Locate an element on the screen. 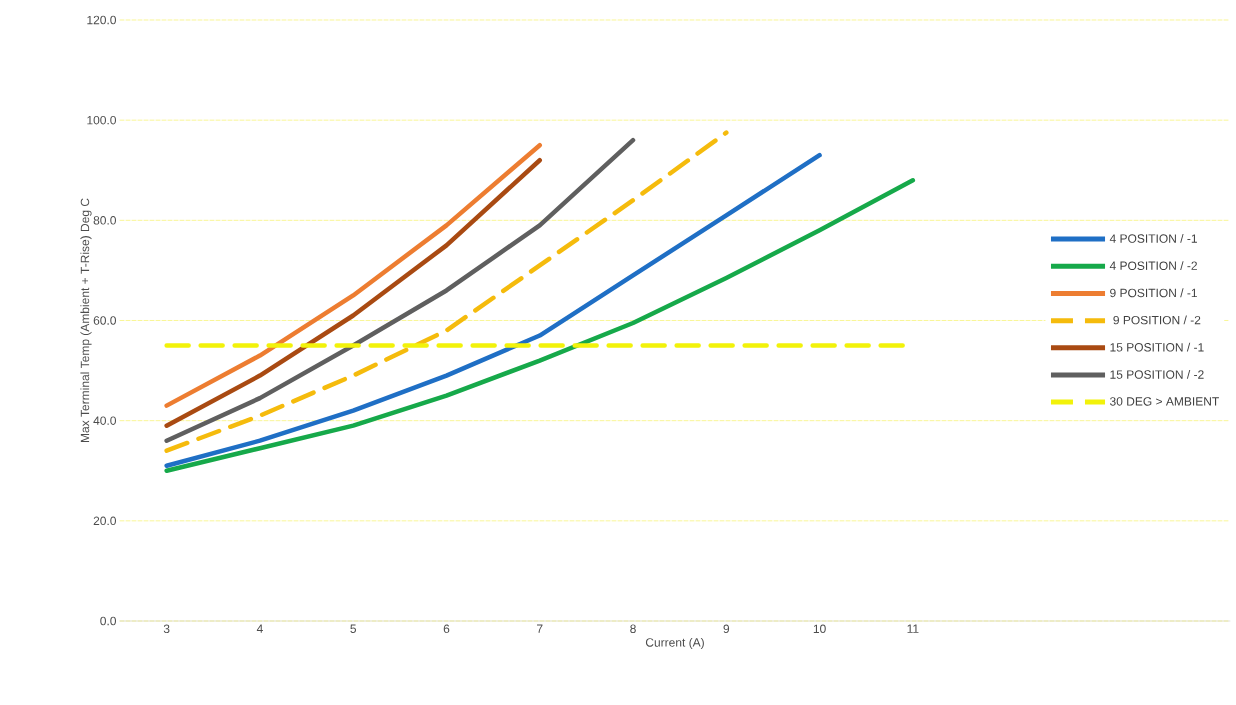  y-tick-label: 40.0 is located at coordinates (105, 420).